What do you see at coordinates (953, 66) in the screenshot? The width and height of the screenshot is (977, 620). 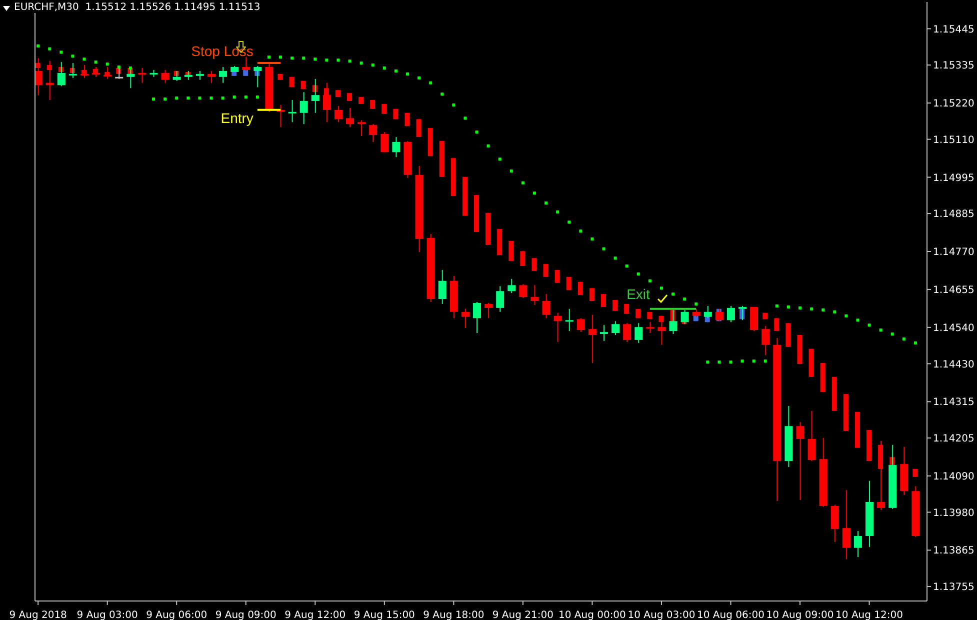 I see `y-tick-label: 1.15335` at bounding box center [953, 66].